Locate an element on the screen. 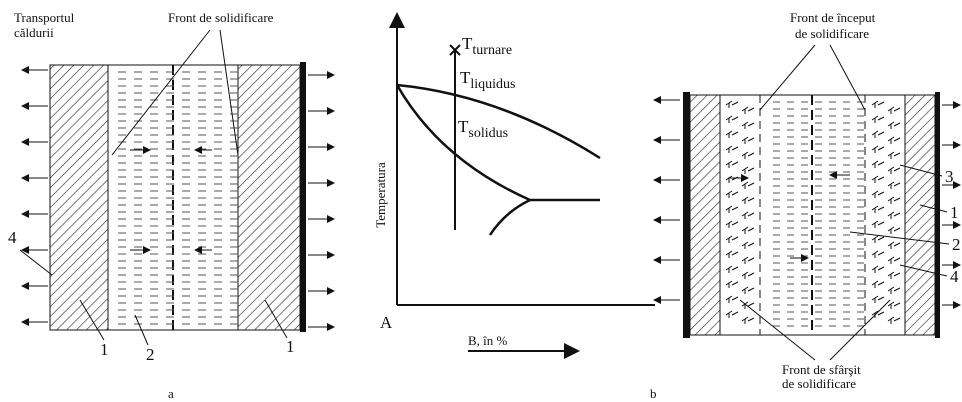  liquidus-curve is located at coordinates (498, 121).